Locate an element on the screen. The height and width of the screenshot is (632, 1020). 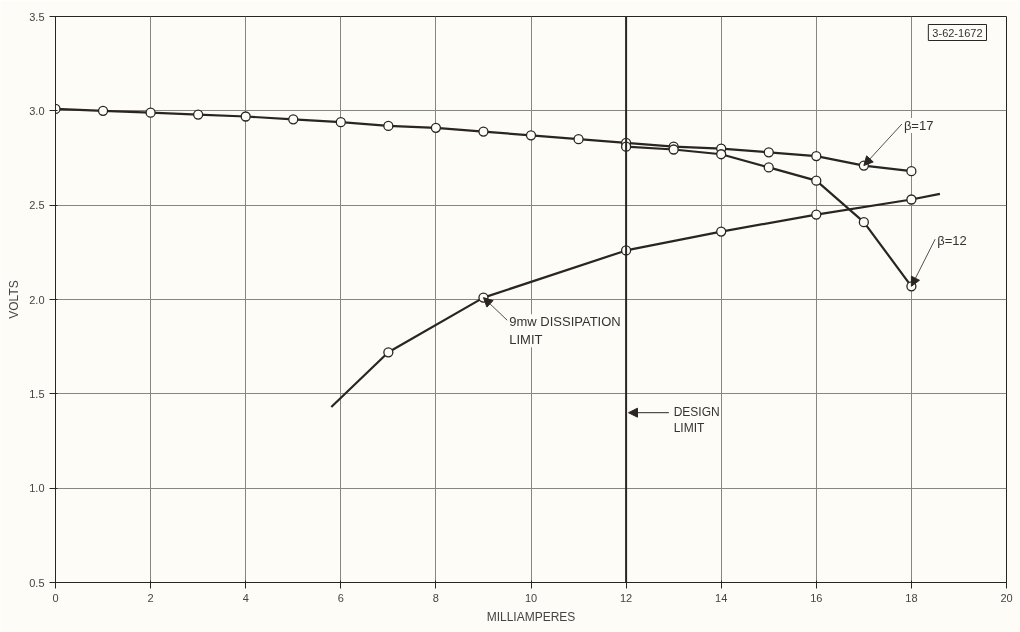
x-tick-label: 8 is located at coordinates (435, 597).